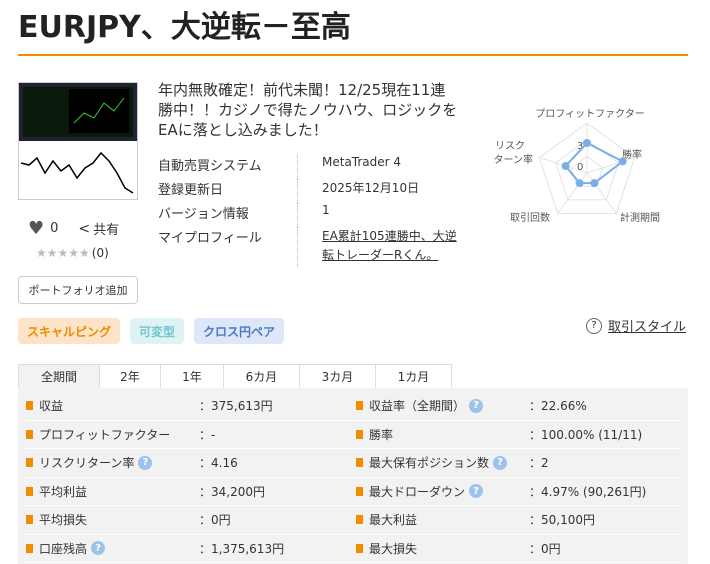 This screenshot has height=564, width=710. Describe the element at coordinates (188, 405) in the screenshot. I see `stat-cell: 収益 ：375,613円` at that location.